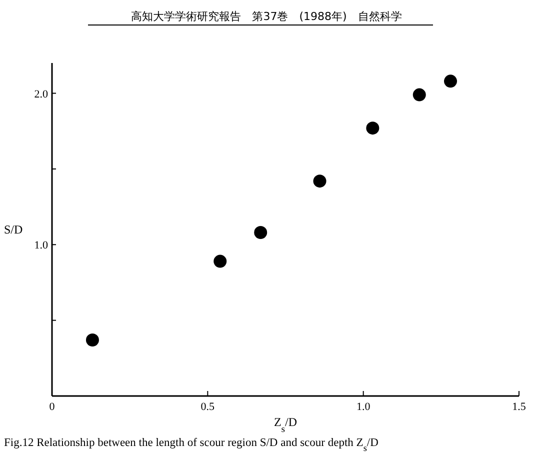  What do you see at coordinates (519, 407) in the screenshot?
I see `x-tick-label: 1.5` at bounding box center [519, 407].